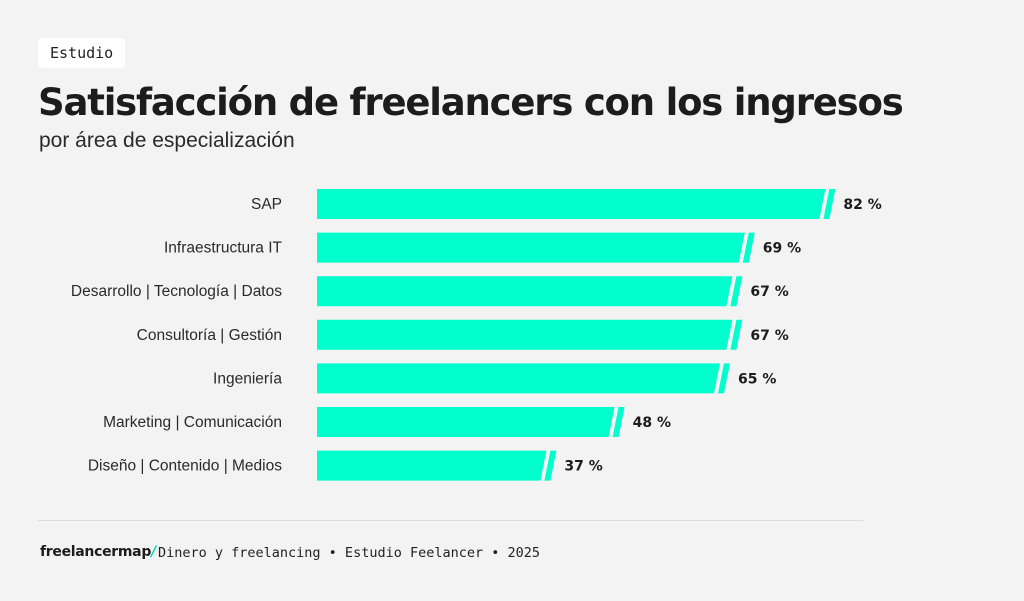 The image size is (1024, 601). I want to click on category-label: Desarrollo | Tecnología | Datos, so click(176, 291).